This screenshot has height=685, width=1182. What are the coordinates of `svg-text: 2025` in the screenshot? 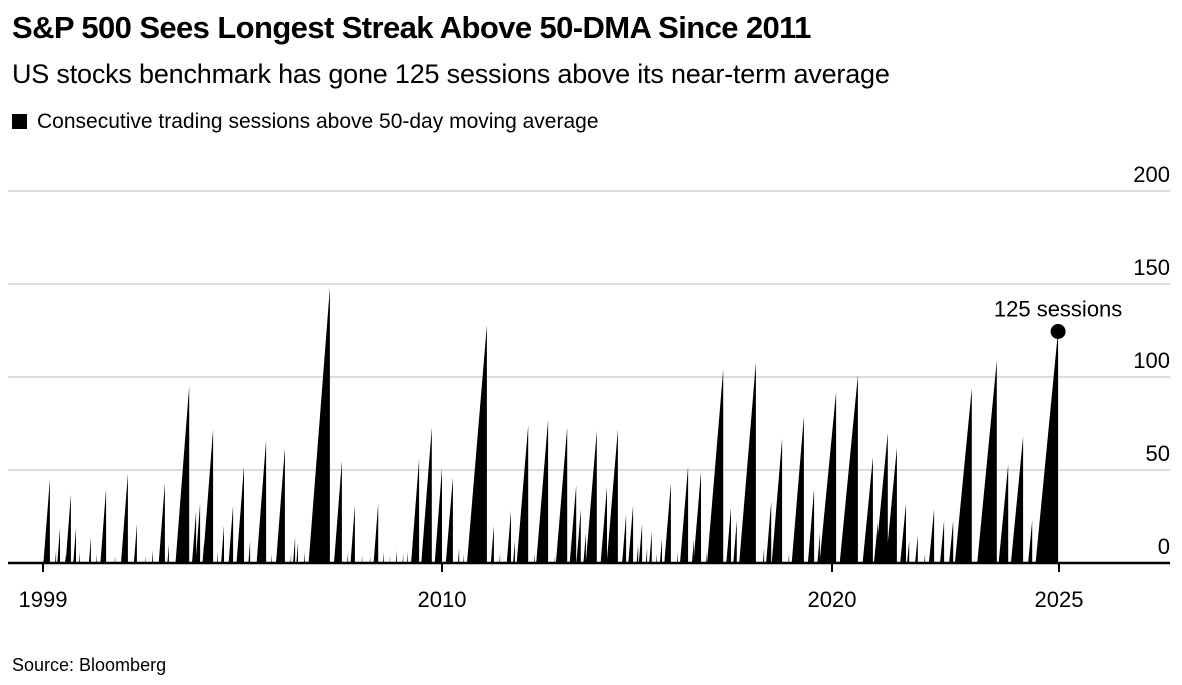 It's located at (1059, 599).